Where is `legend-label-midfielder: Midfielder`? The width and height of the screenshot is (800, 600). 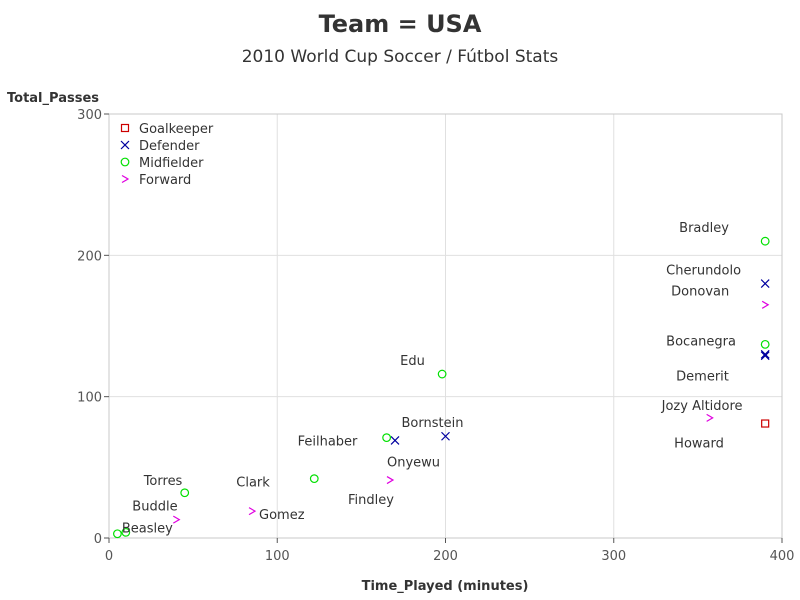
legend-label-midfielder: Midfielder is located at coordinates (171, 163).